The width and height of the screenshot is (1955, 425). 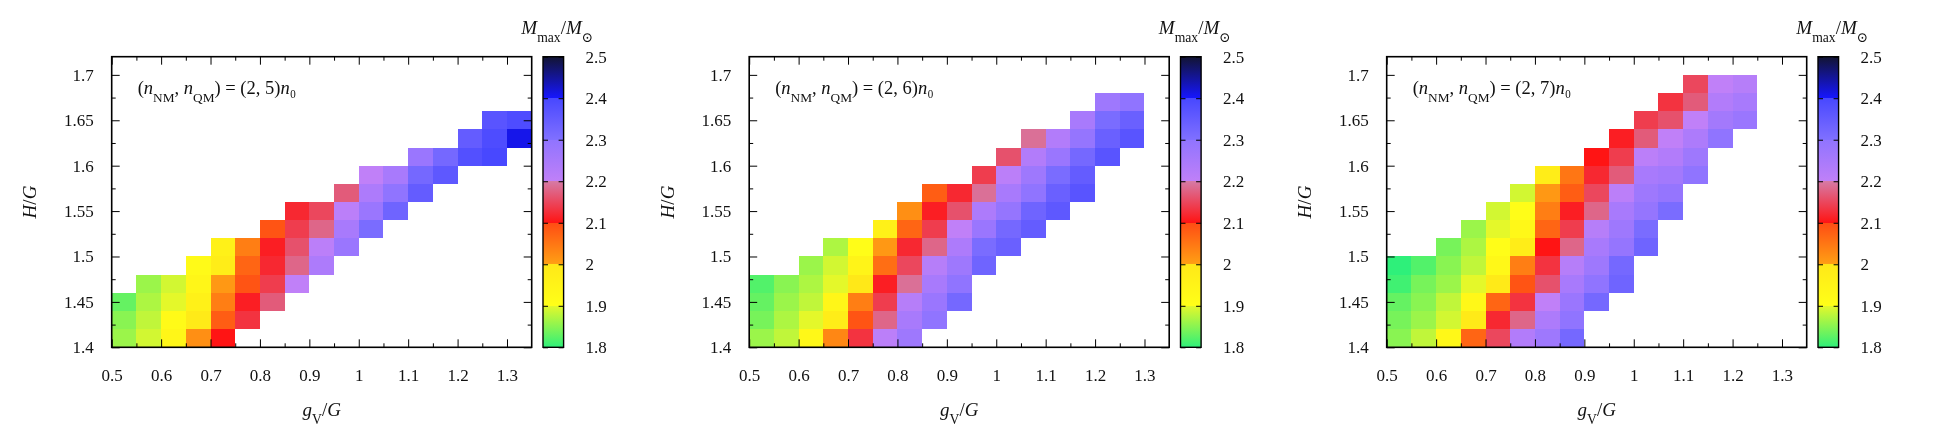 What do you see at coordinates (1492, 91) in the screenshot?
I see `text: (n$_{NM}$, n$_{QM}$) = (2, 7)n₀` at bounding box center [1492, 91].